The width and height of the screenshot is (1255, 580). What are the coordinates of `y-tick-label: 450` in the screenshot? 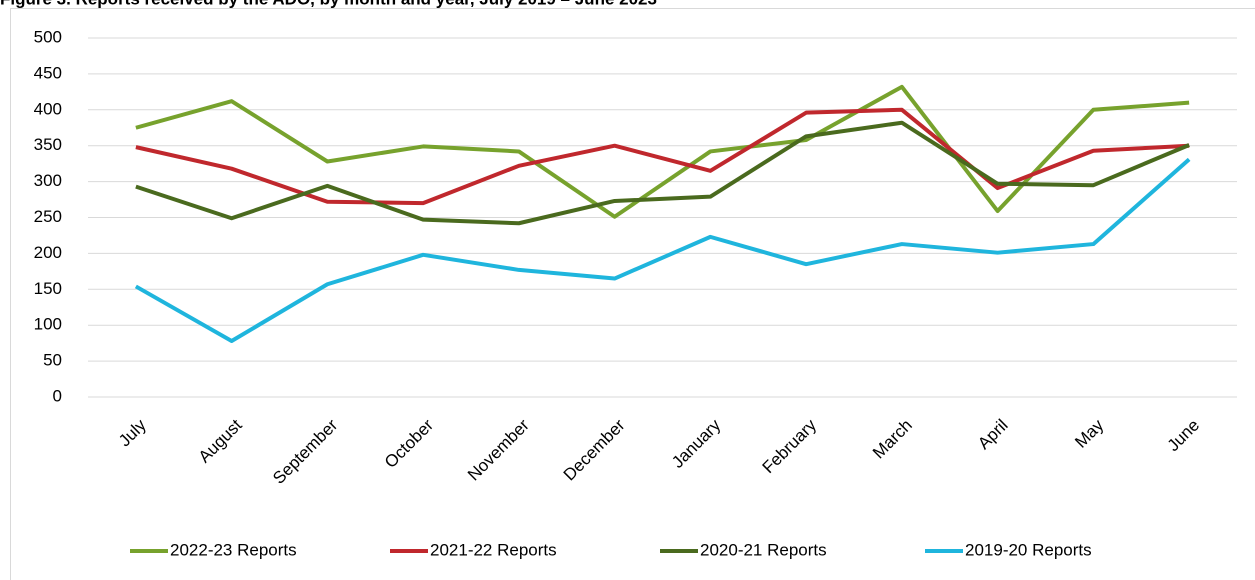 It's located at (48, 72).